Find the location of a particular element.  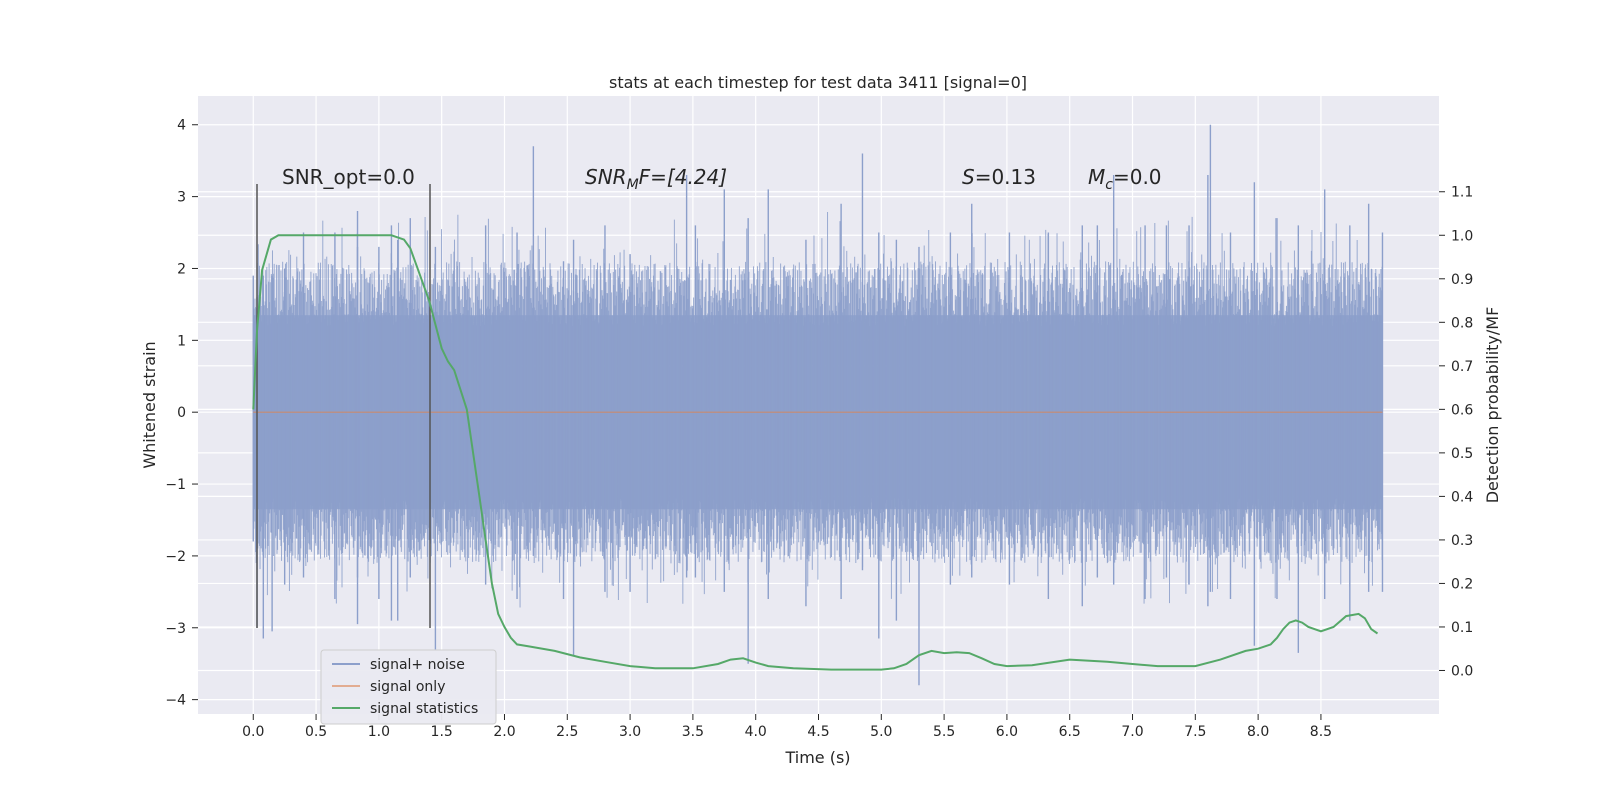

y2-axis-label: Detection probability/MF is located at coordinates (1492, 405).